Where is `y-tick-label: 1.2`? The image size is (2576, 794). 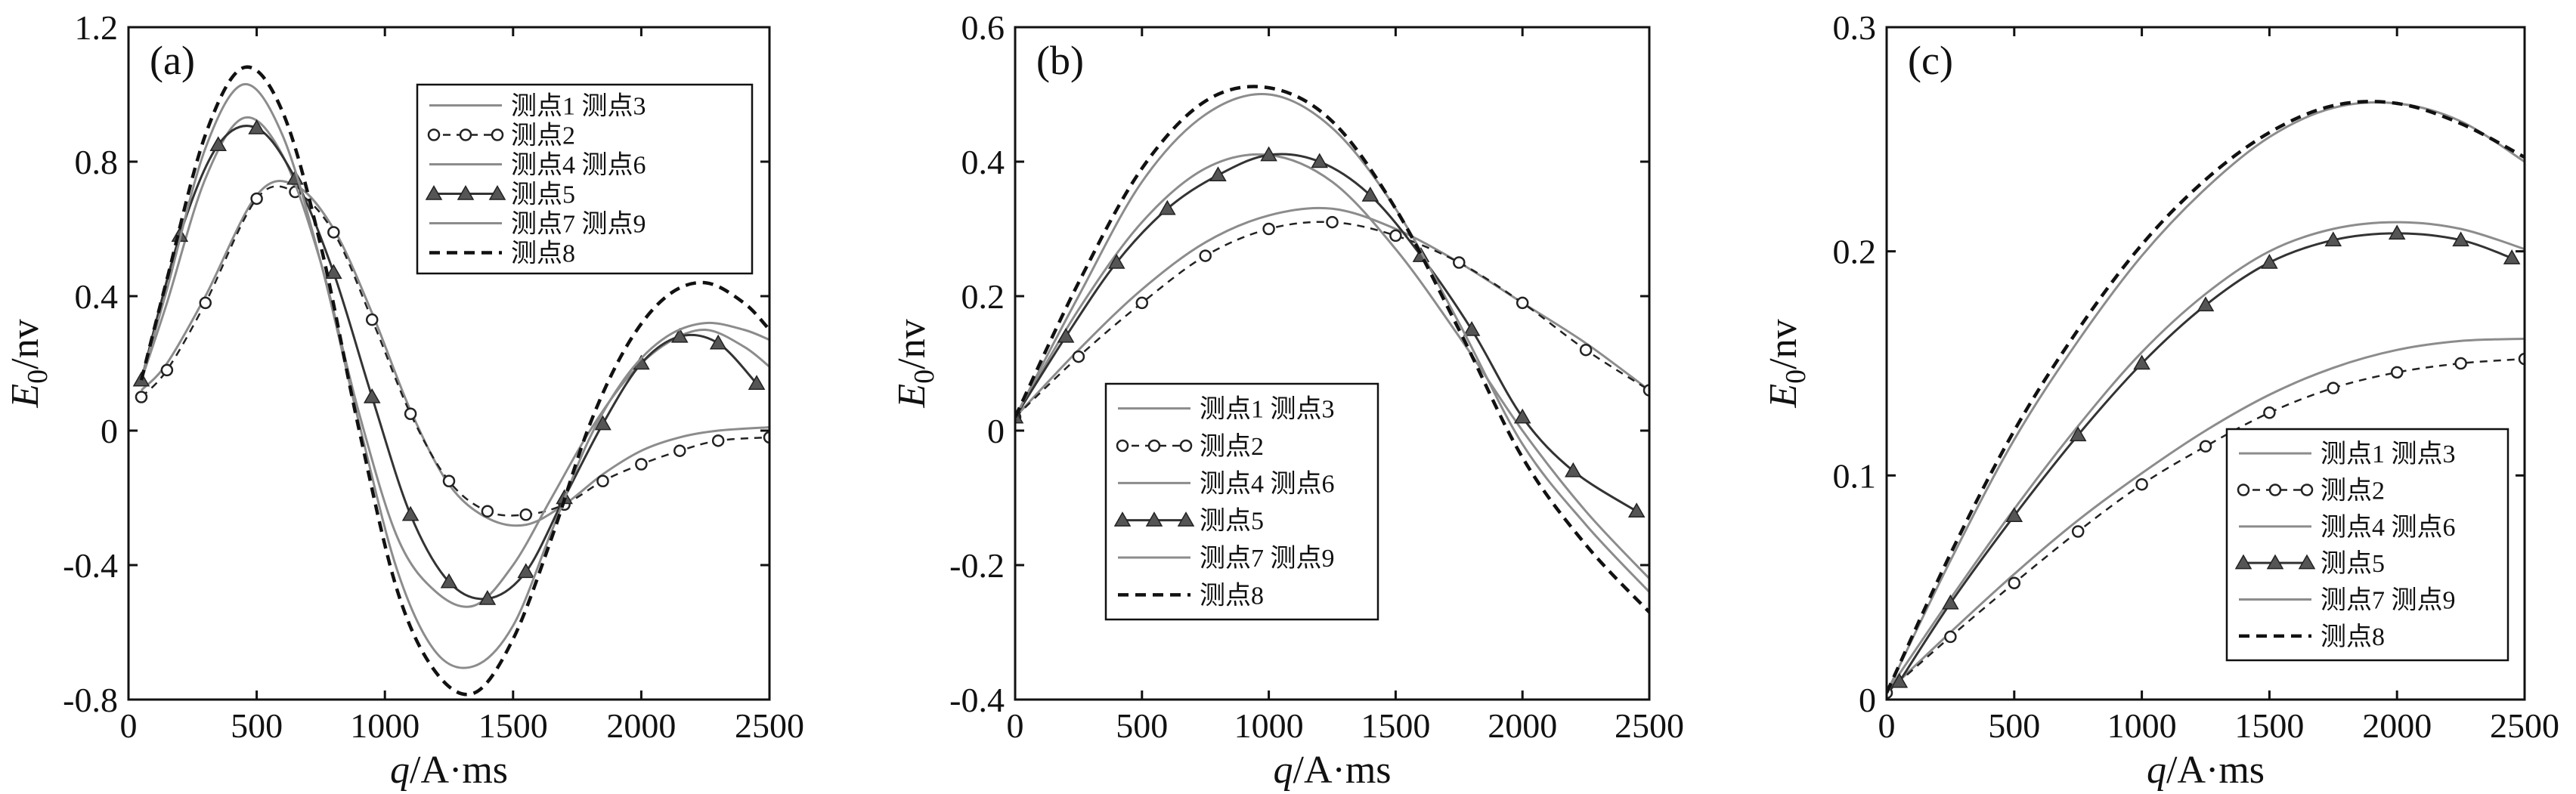 y-tick-label: 1.2 is located at coordinates (97, 27).